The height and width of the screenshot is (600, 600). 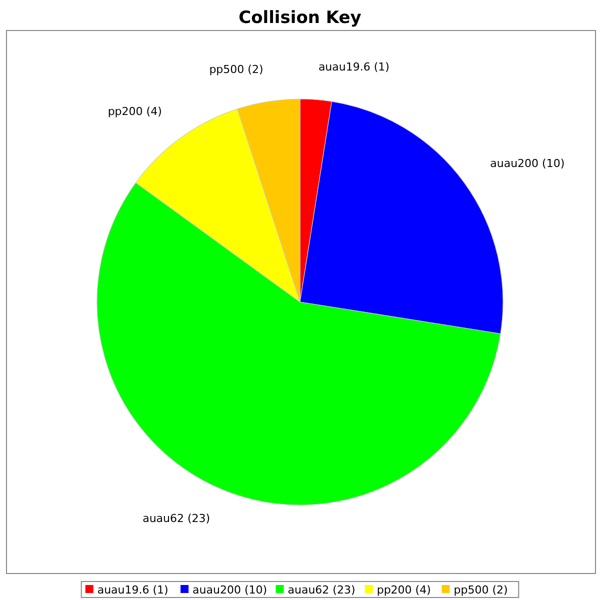 I want to click on slice-label: pp200 (4), so click(x=135, y=111).